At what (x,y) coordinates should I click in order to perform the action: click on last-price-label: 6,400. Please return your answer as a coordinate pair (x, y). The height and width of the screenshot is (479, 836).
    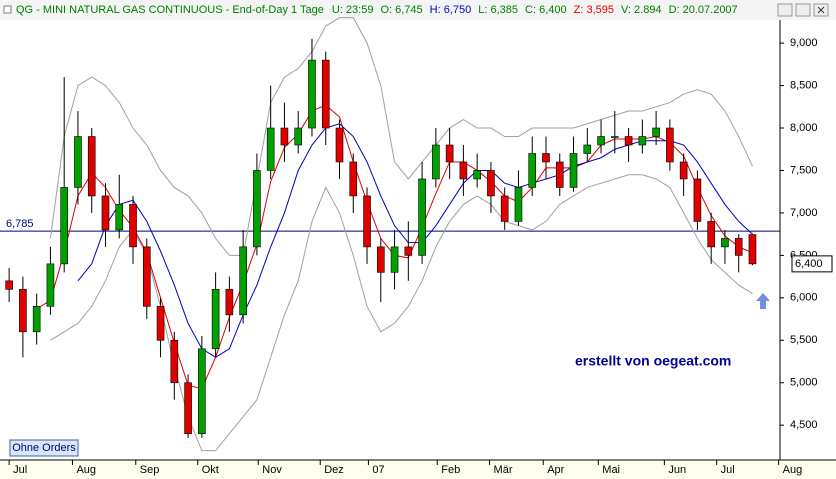
    Looking at the image, I should click on (809, 264).